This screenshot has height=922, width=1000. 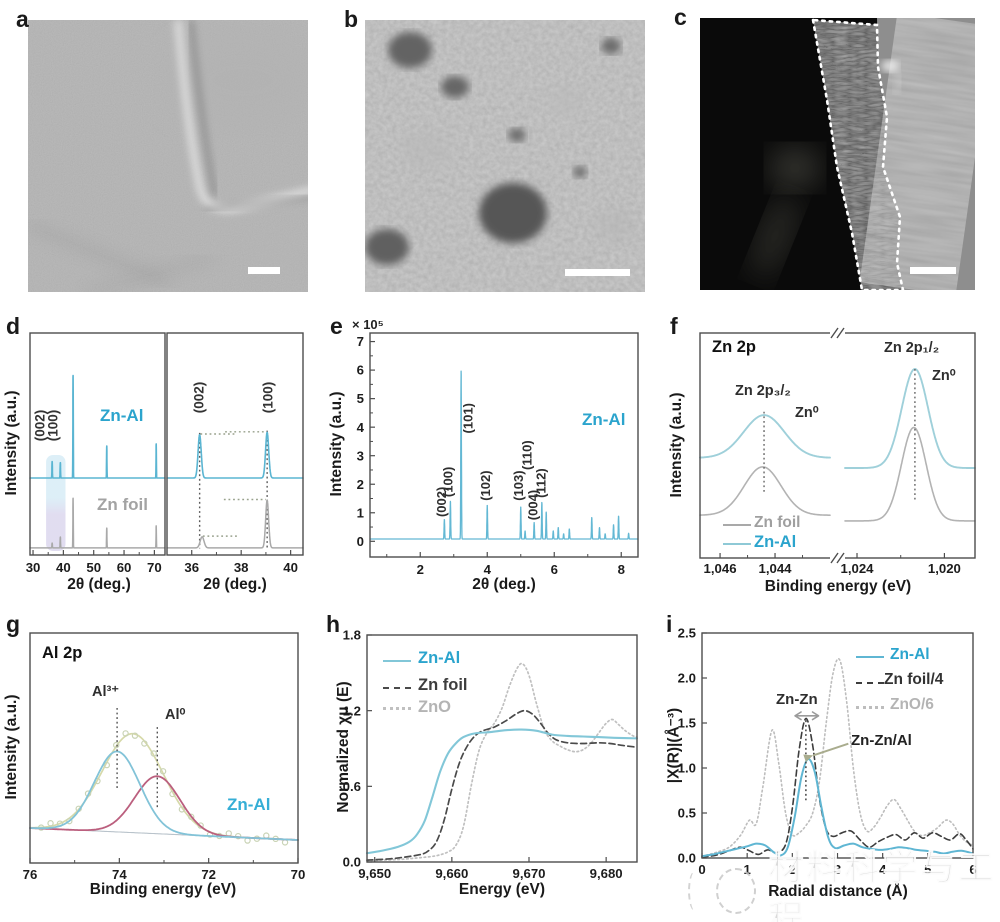 What do you see at coordinates (910, 474) in the screenshot?
I see `f-trace-znfoil-right` at bounding box center [910, 474].